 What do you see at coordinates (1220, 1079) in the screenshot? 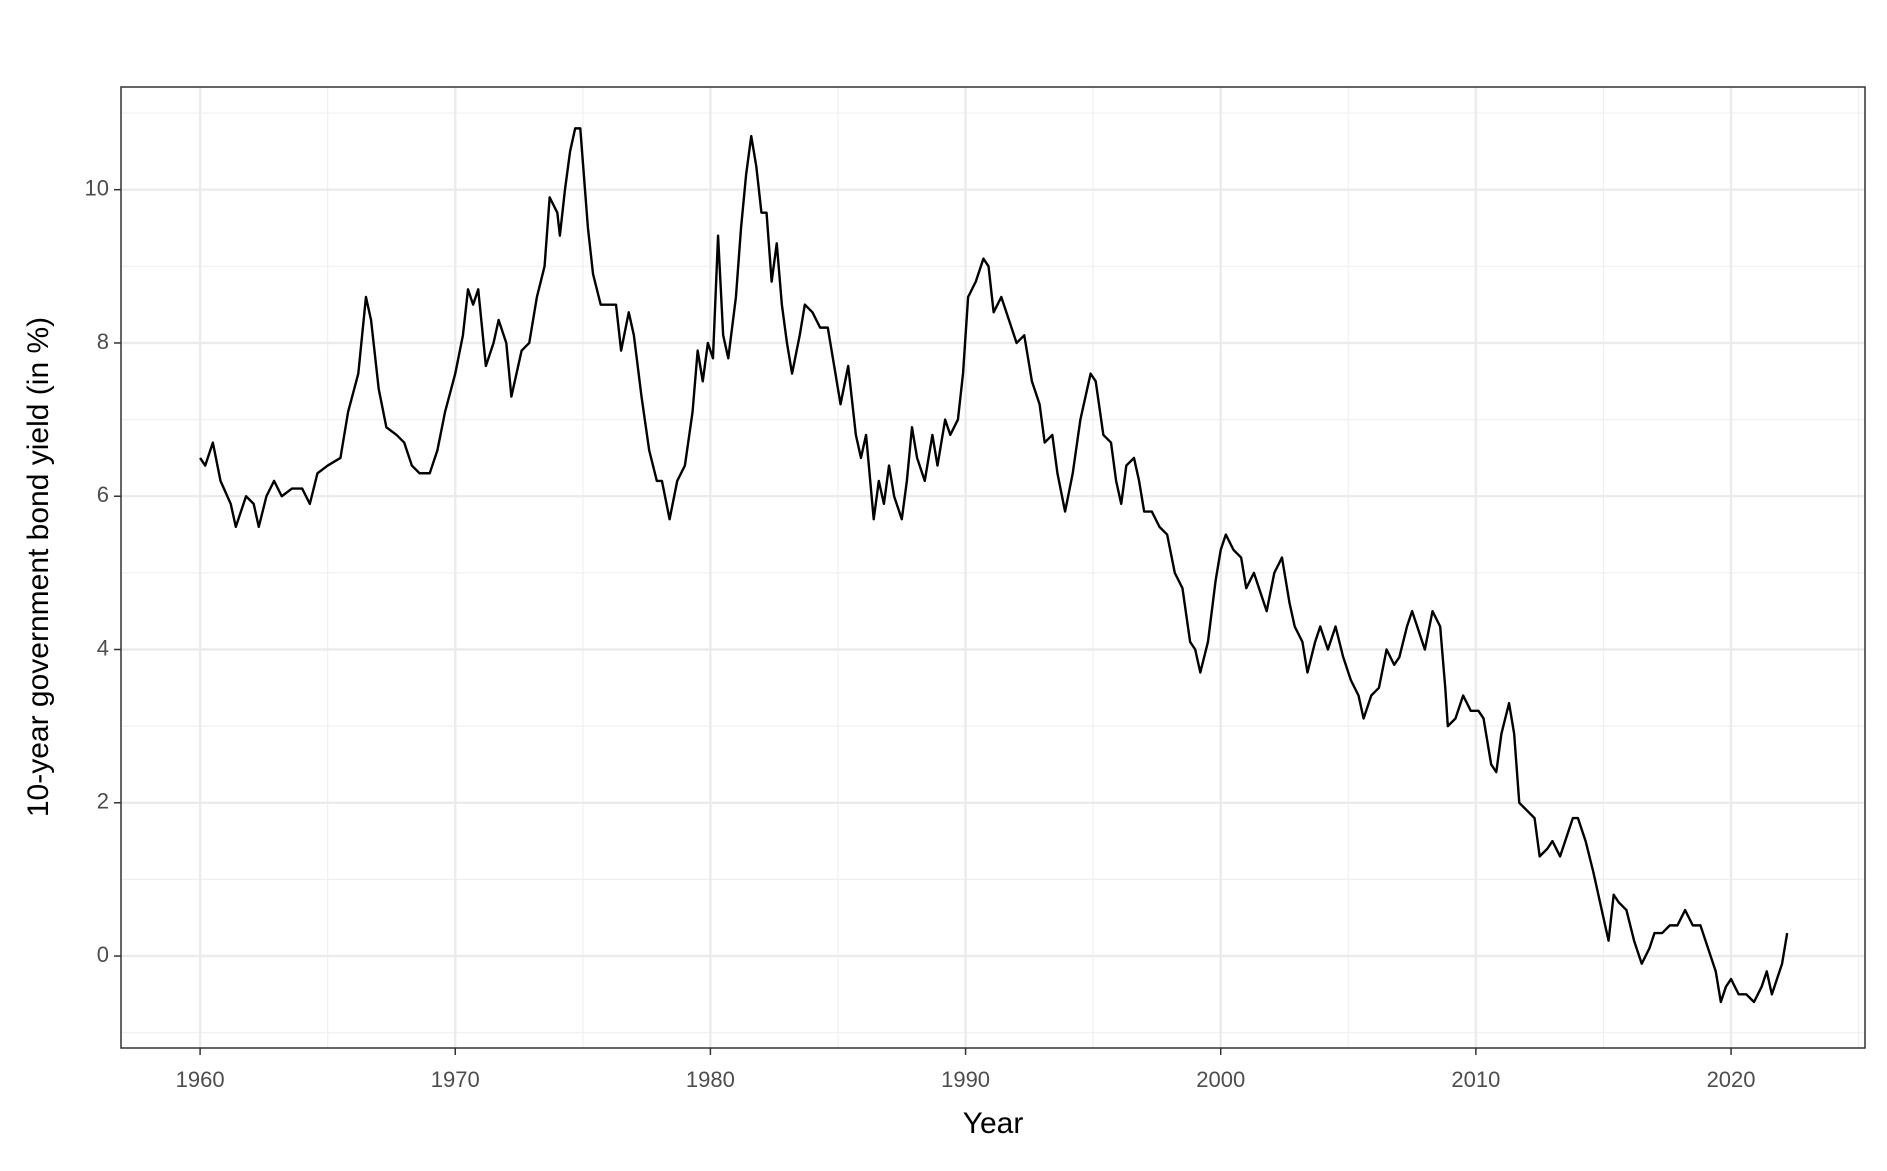
I see `x-tick-label: 2000` at bounding box center [1220, 1079].